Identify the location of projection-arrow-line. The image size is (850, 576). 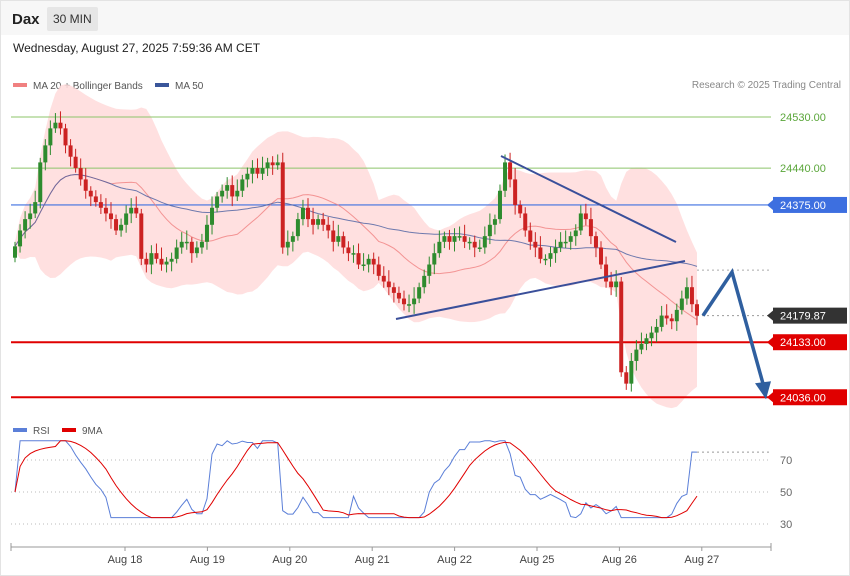
(733, 328).